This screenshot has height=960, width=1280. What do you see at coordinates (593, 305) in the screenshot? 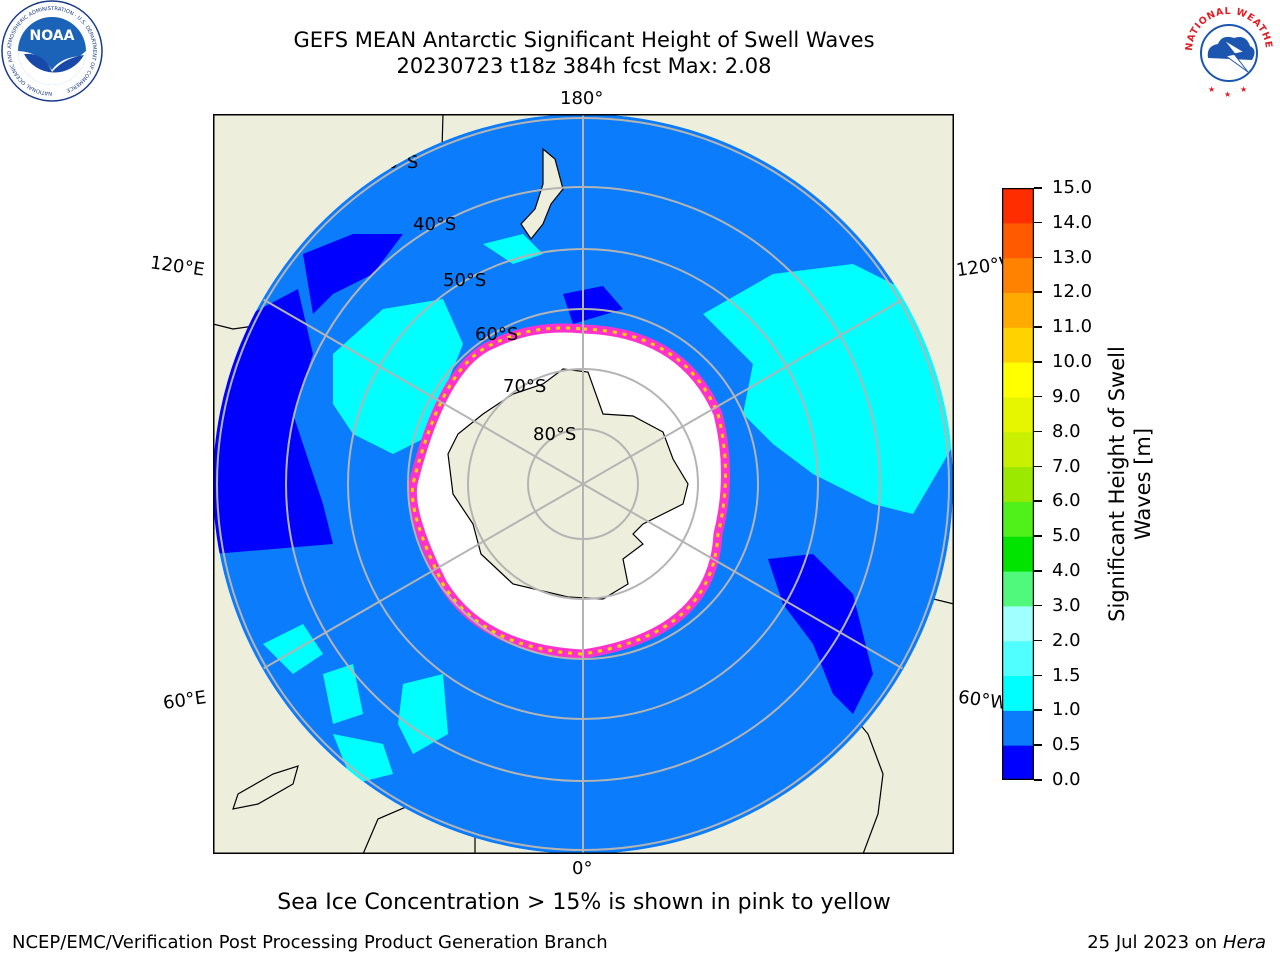
I see `ocean-low-swell-polar` at bounding box center [593, 305].